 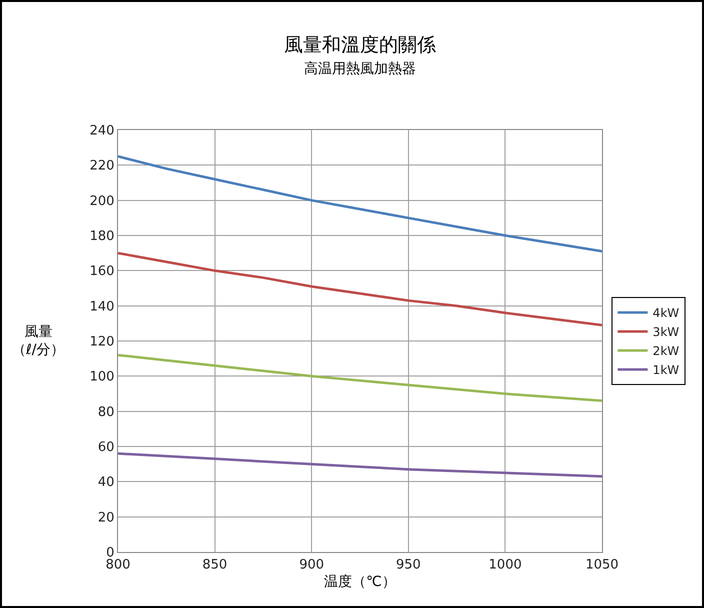 What do you see at coordinates (106, 518) in the screenshot?
I see `y-tick-label: 20` at bounding box center [106, 518].